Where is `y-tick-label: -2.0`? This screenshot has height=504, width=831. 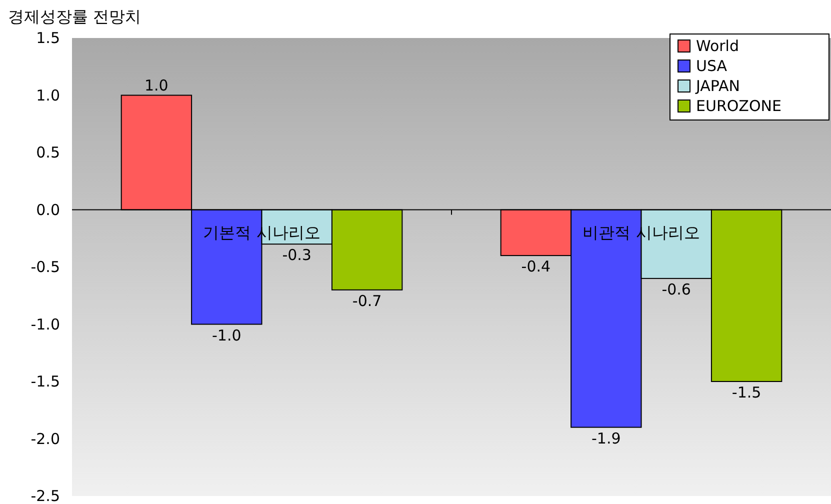
y-tick-label: -2.0 is located at coordinates (45, 439).